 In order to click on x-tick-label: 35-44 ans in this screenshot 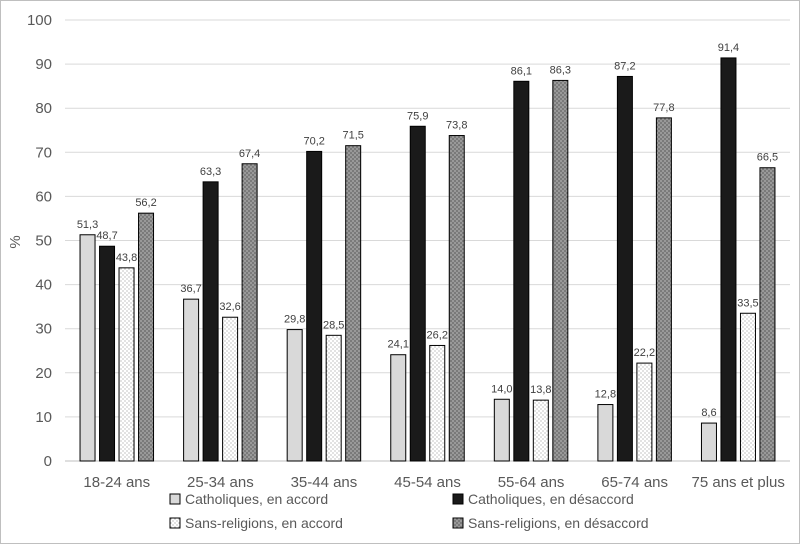, I will do `click(324, 482)`.